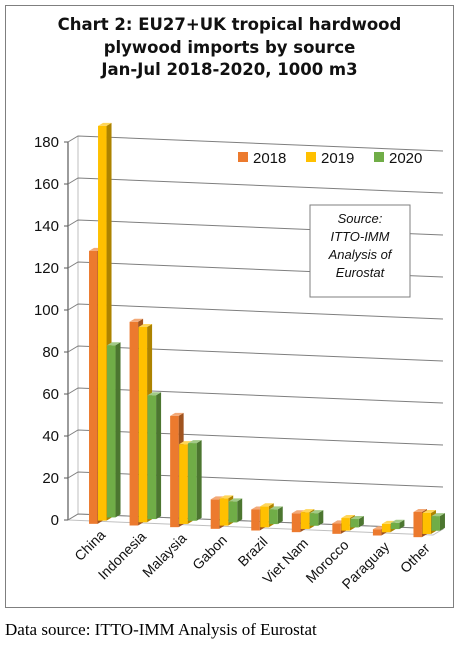 This screenshot has width=462, height=656. What do you see at coordinates (50, 394) in the screenshot?
I see `y-tick-label: 60` at bounding box center [50, 394].